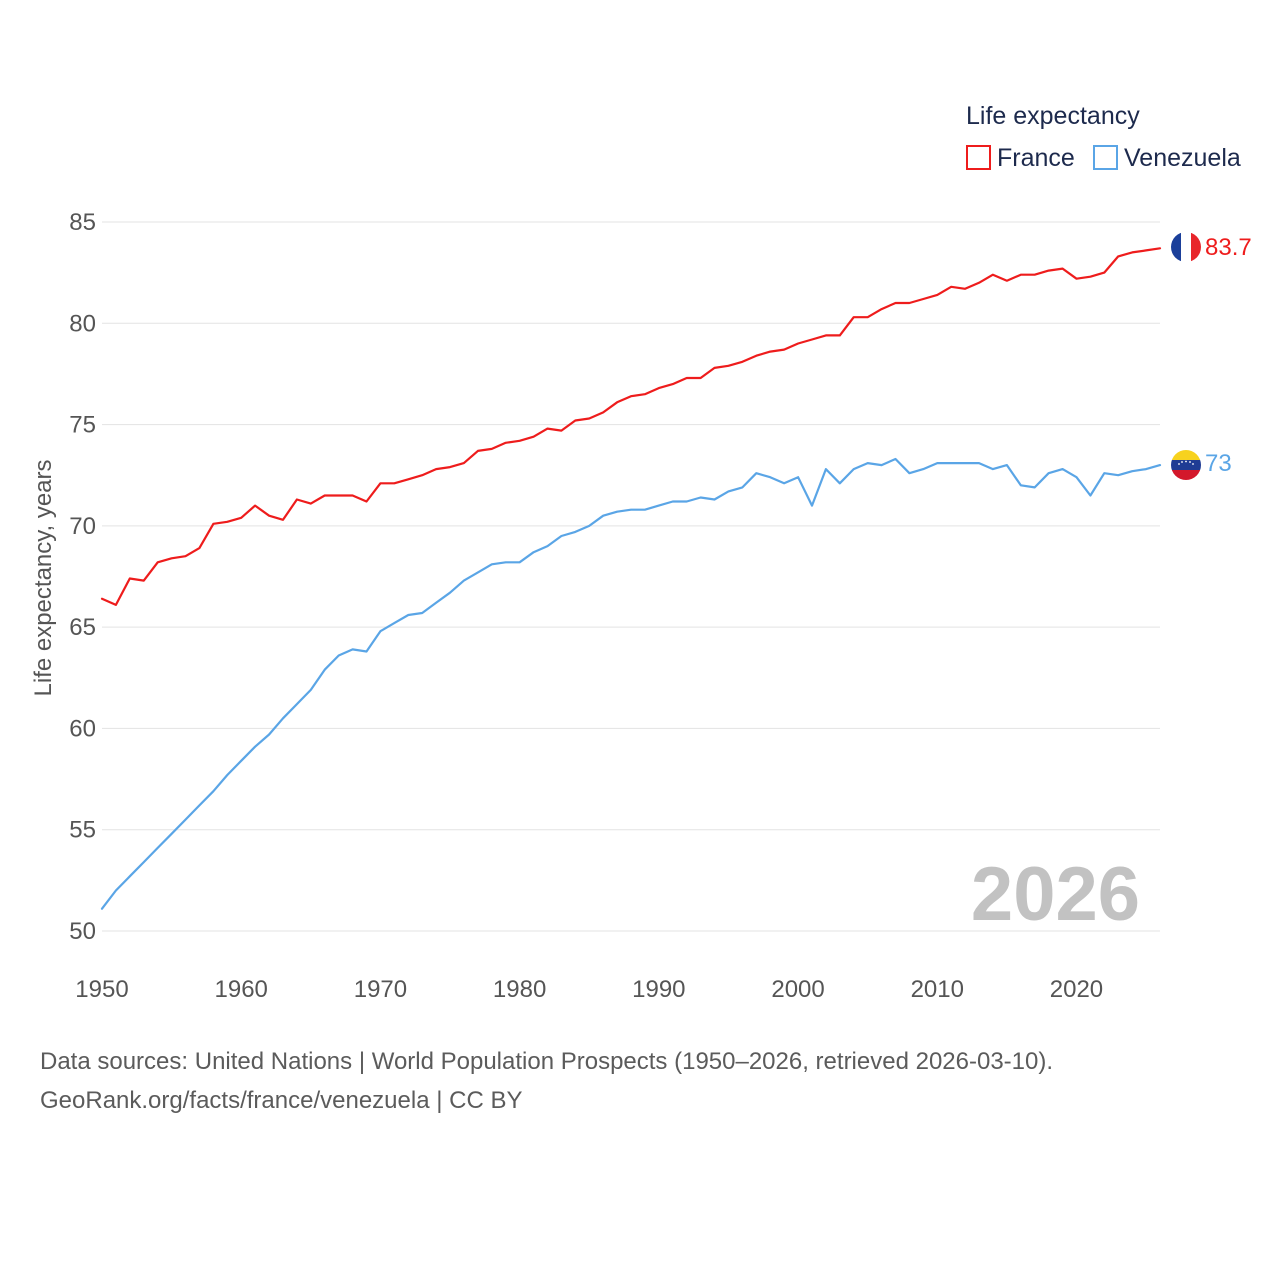 This screenshot has width=1280, height=1280. I want to click on x-tick-label: 2010, so click(937, 989).